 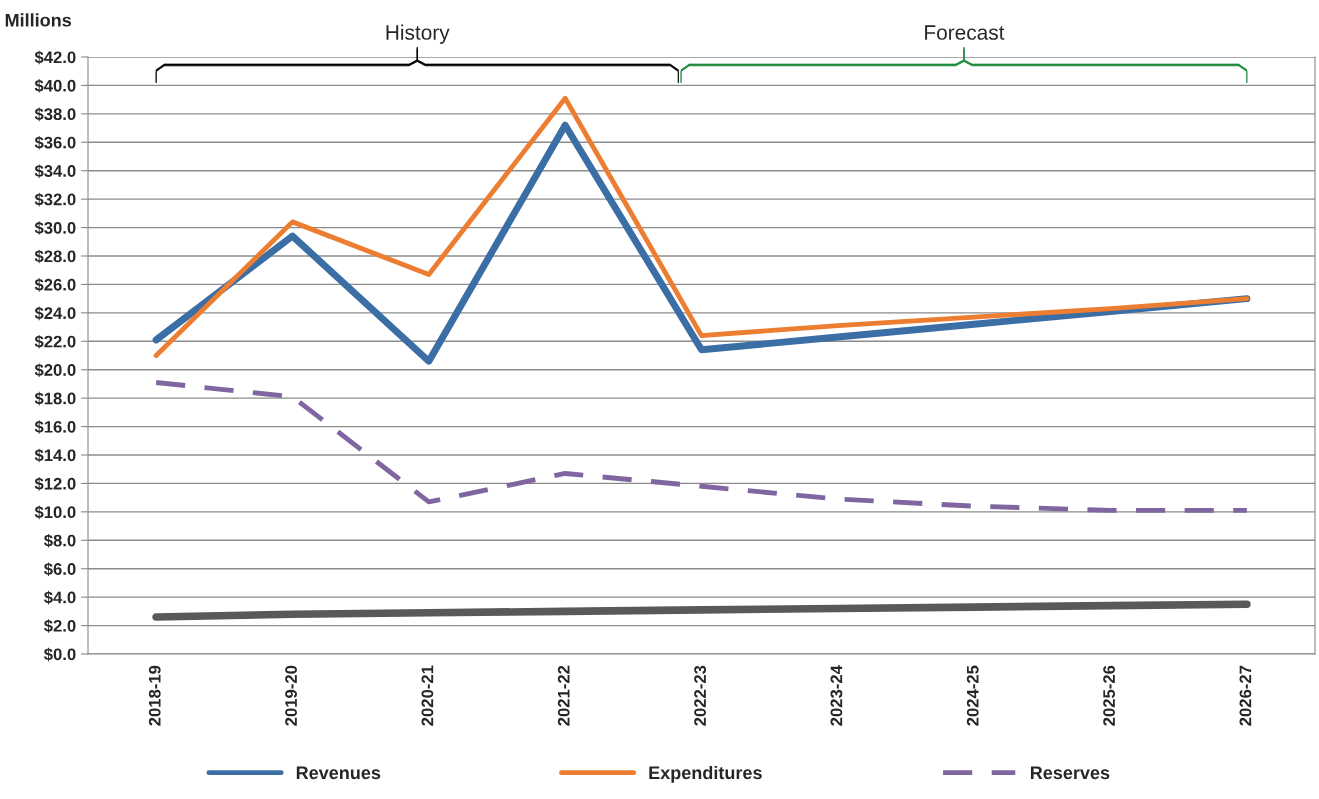 What do you see at coordinates (701, 446) in the screenshot?
I see `line-series` at bounding box center [701, 446].